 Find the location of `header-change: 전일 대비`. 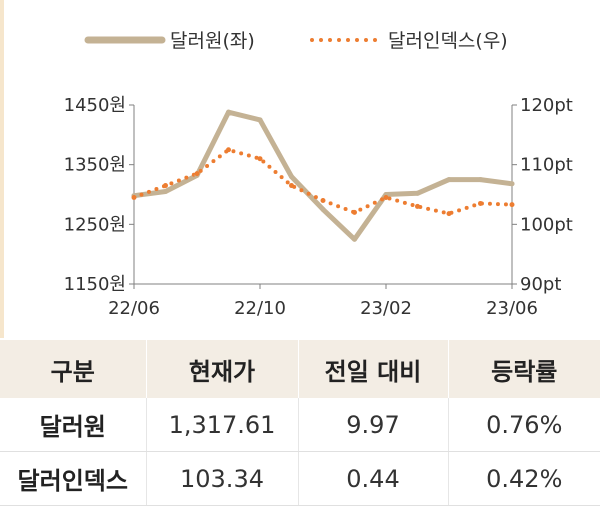

header-change: 전일 대비 is located at coordinates (373, 369).